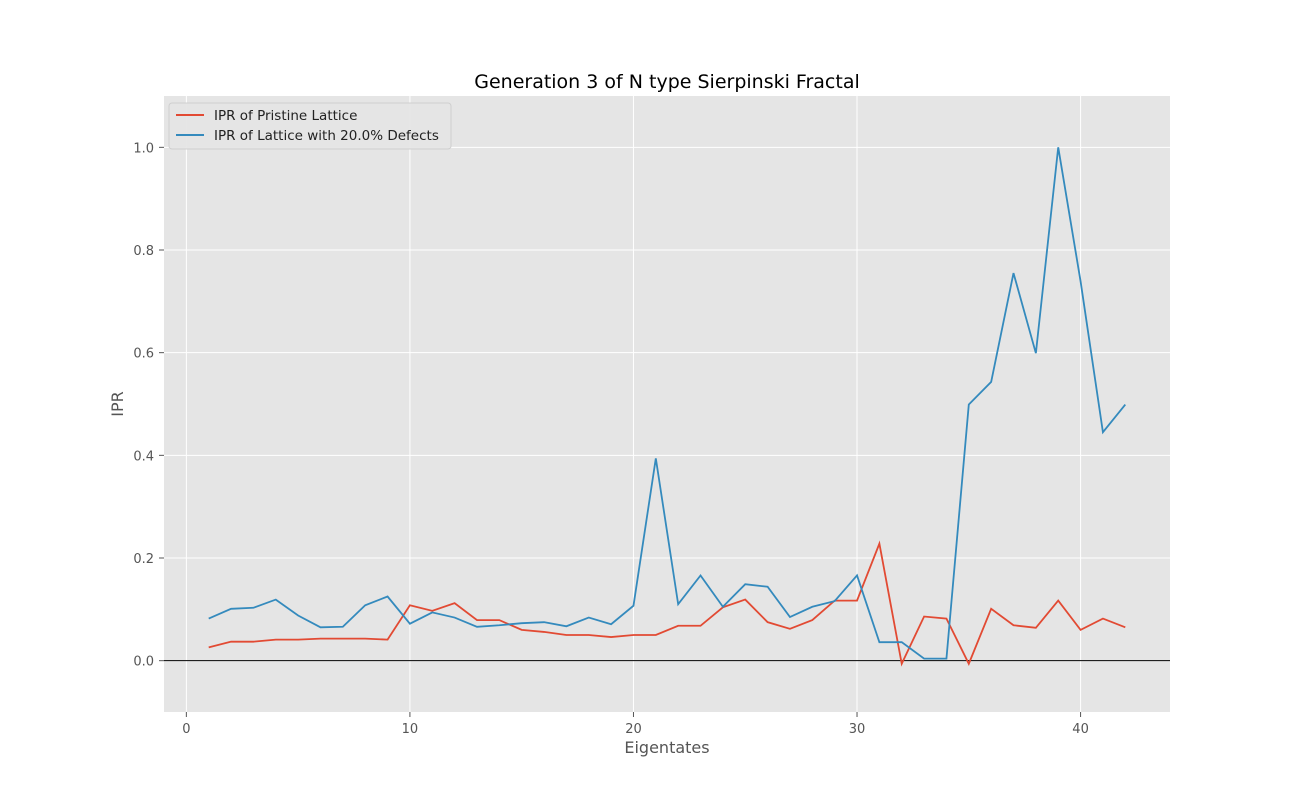 Image resolution: width=1300 pixels, height=804 pixels. I want to click on y-tick-label: 1.0, so click(143, 148).